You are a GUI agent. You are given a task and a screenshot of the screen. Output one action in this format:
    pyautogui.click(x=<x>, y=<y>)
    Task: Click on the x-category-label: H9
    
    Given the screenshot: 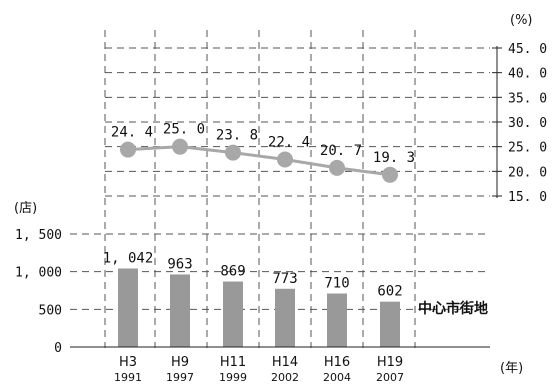 What is the action you would take?
    pyautogui.click(x=180, y=362)
    